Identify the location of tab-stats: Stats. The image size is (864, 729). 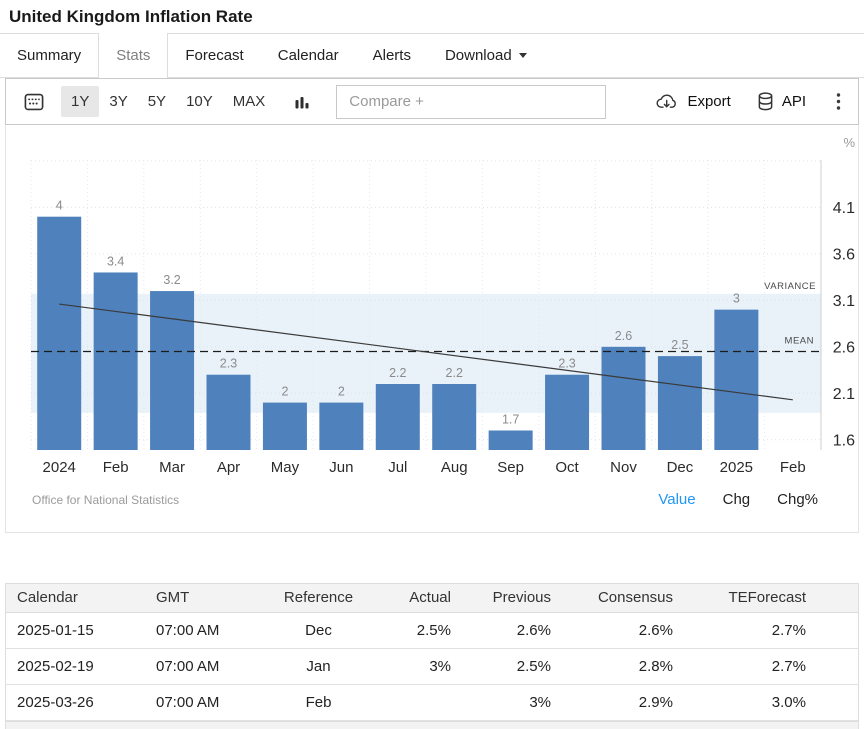
(133, 55).